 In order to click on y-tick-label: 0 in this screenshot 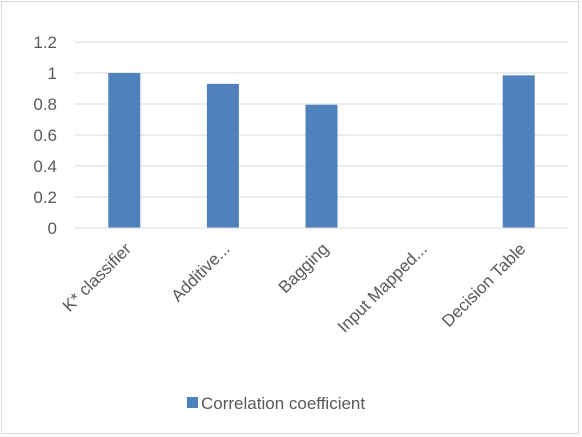, I will do `click(52, 228)`.